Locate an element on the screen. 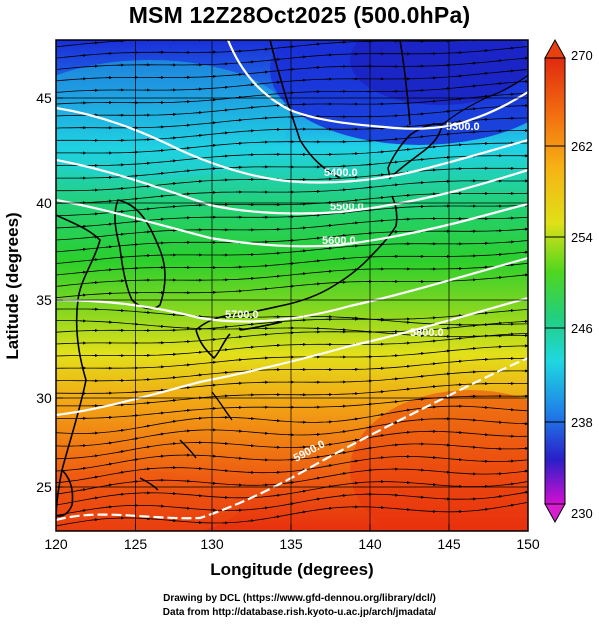 The image size is (599, 625). y-axis-title: Latitude (degrees) is located at coordinates (12, 285).